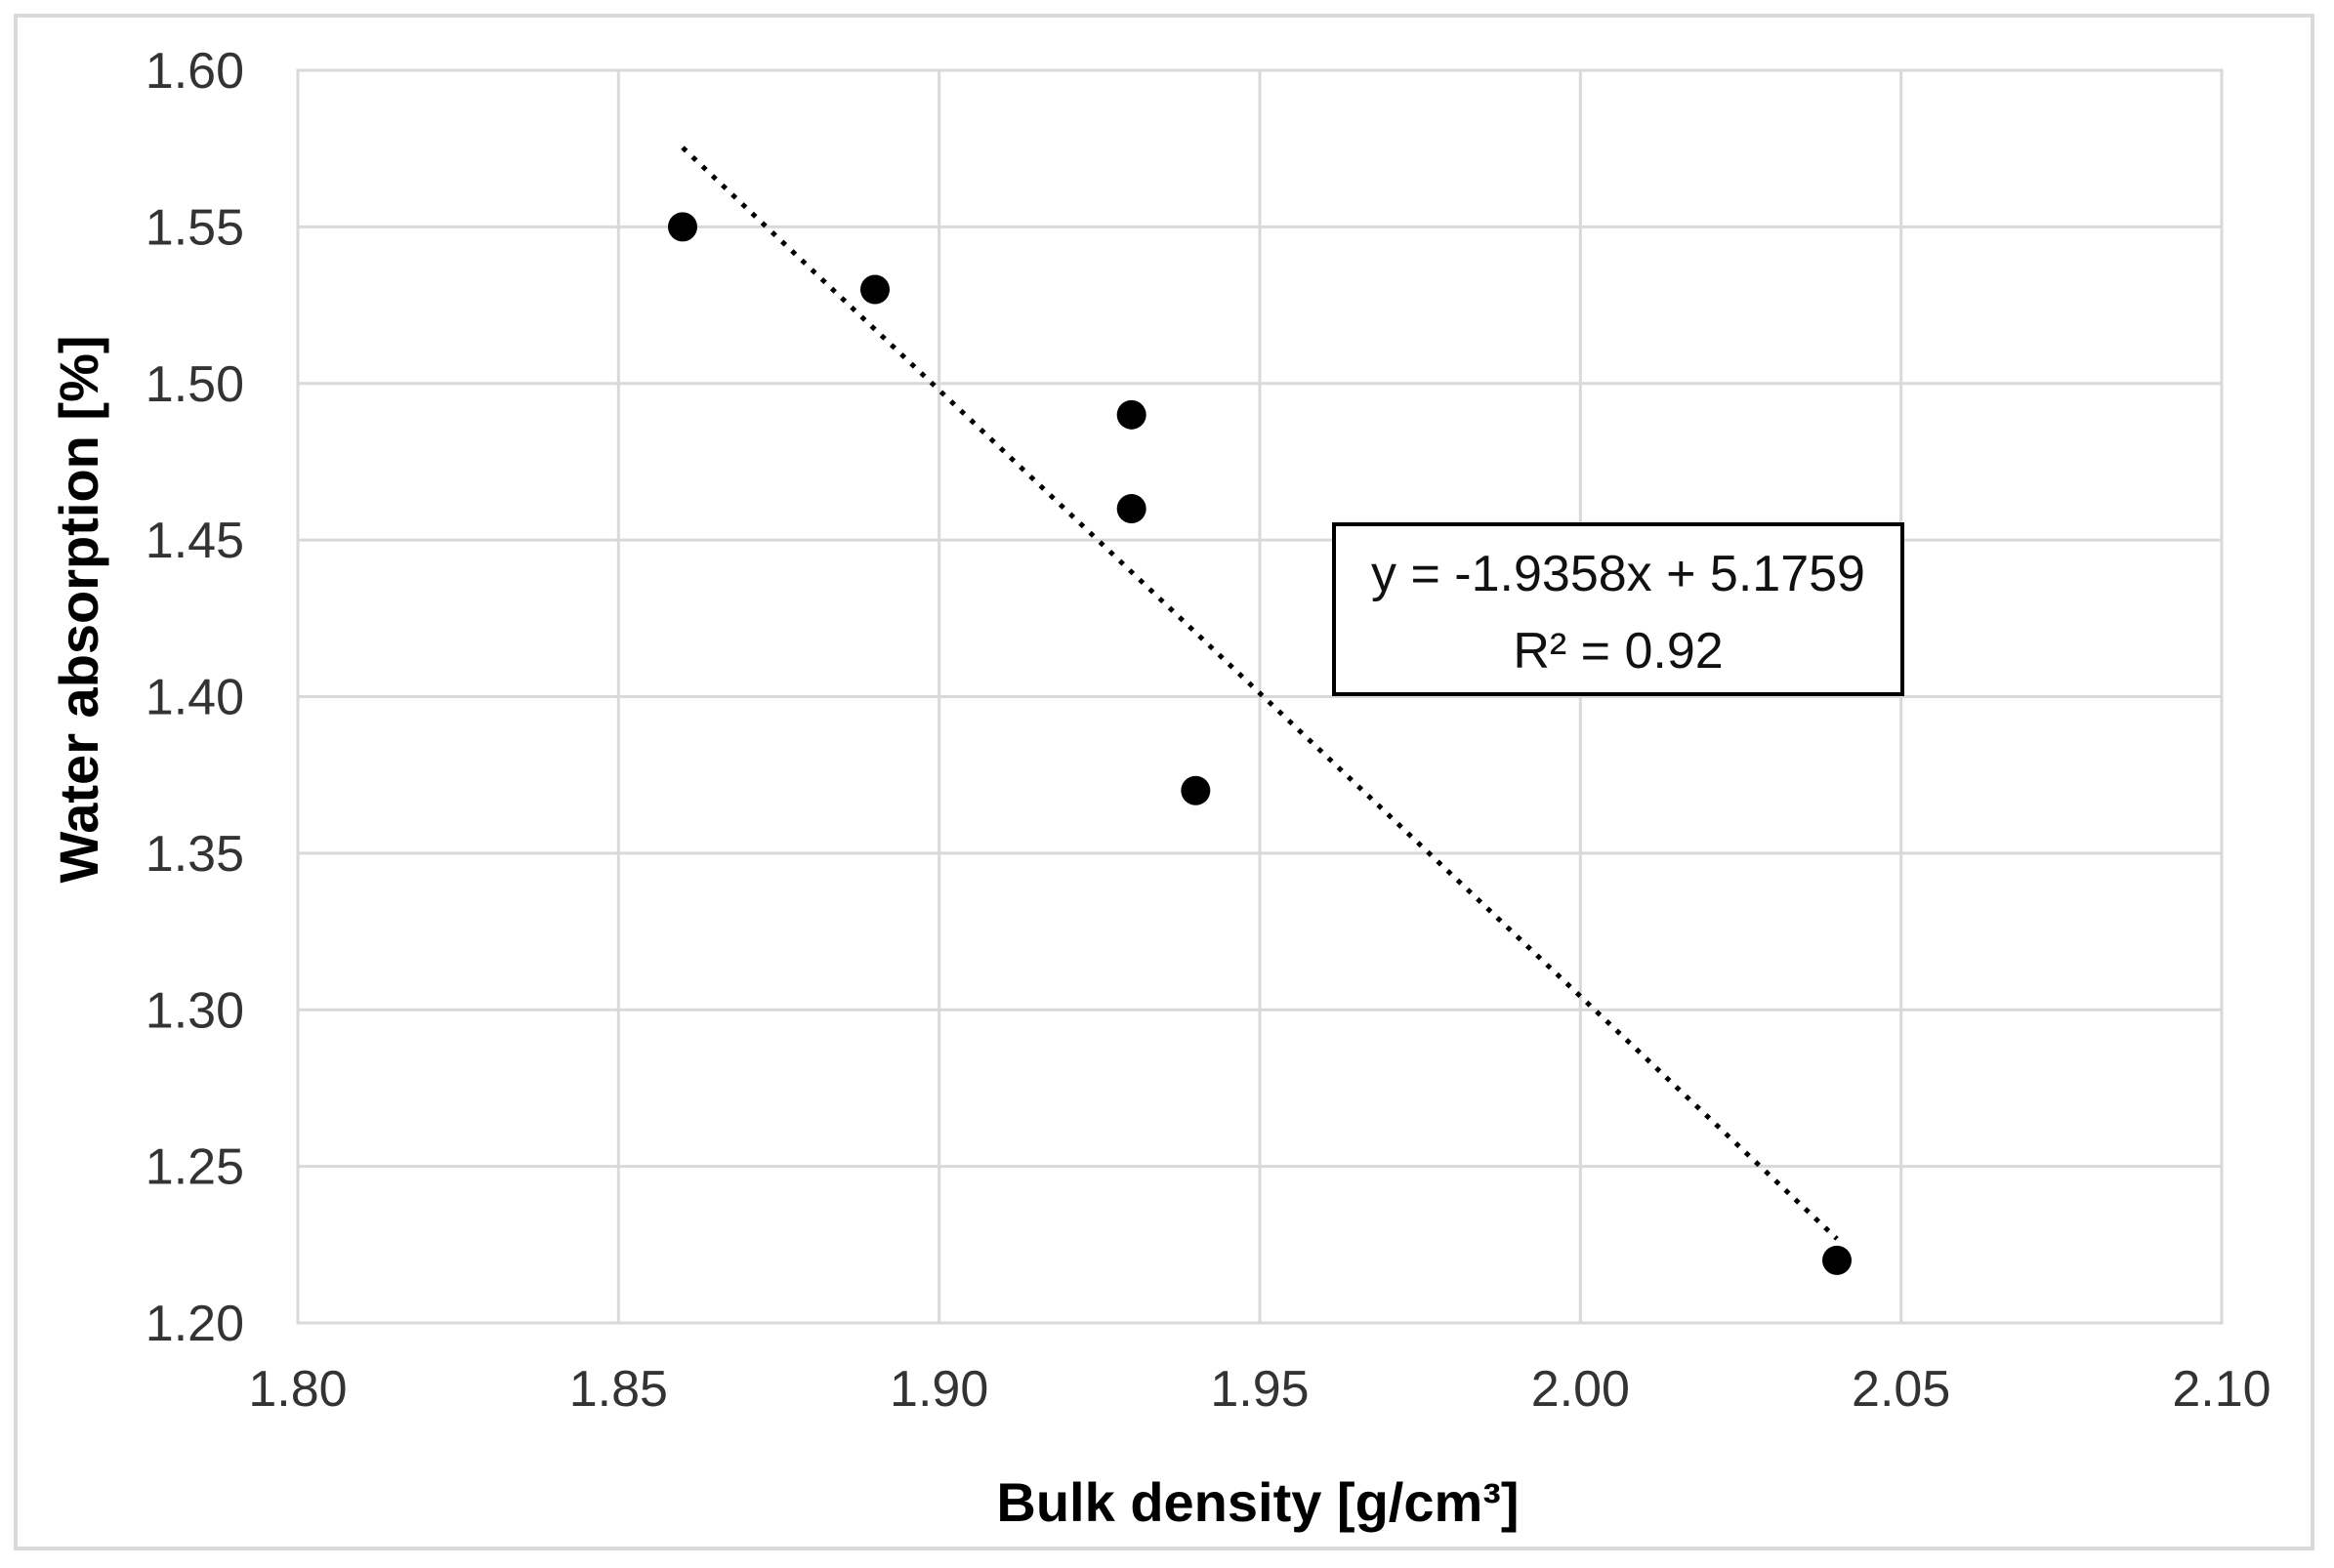 Image resolution: width=2334 pixels, height=1568 pixels. I want to click on y-tick-label: 1.45, so click(195, 541).